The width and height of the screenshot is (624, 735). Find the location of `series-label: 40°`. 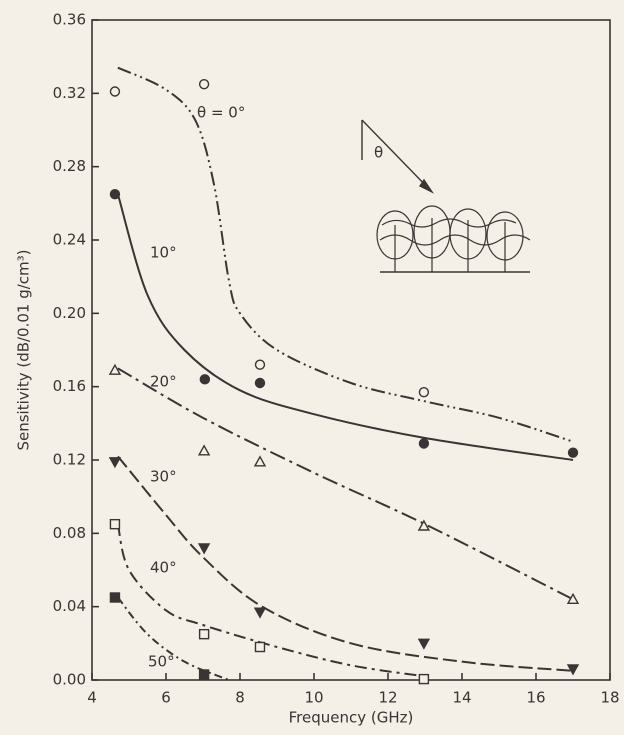

series-label: 40° is located at coordinates (163, 568).